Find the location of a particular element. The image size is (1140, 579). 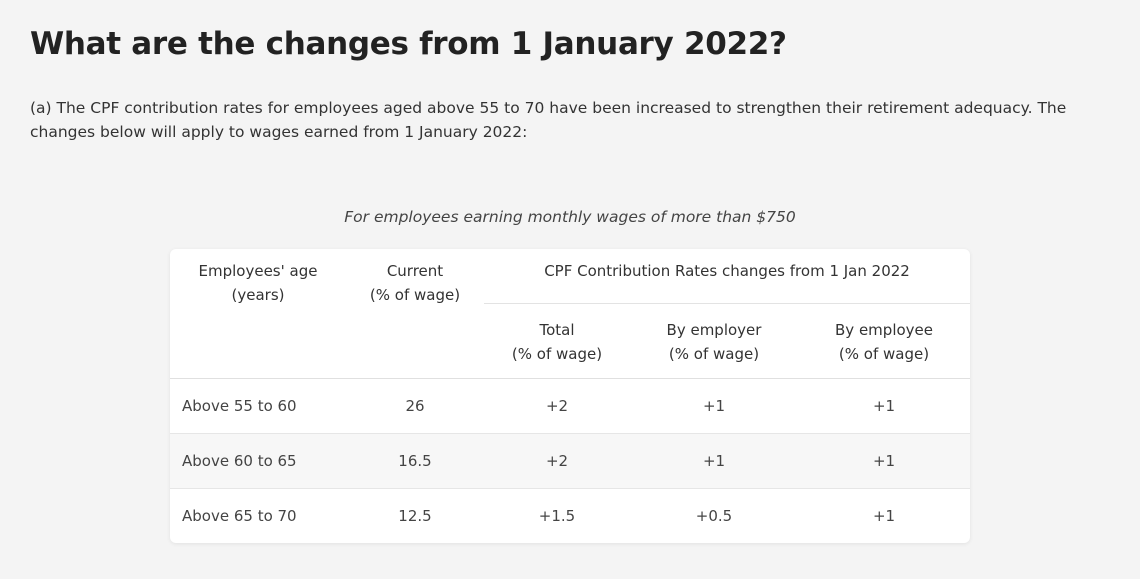

header-text: (years) is located at coordinates (258, 295).